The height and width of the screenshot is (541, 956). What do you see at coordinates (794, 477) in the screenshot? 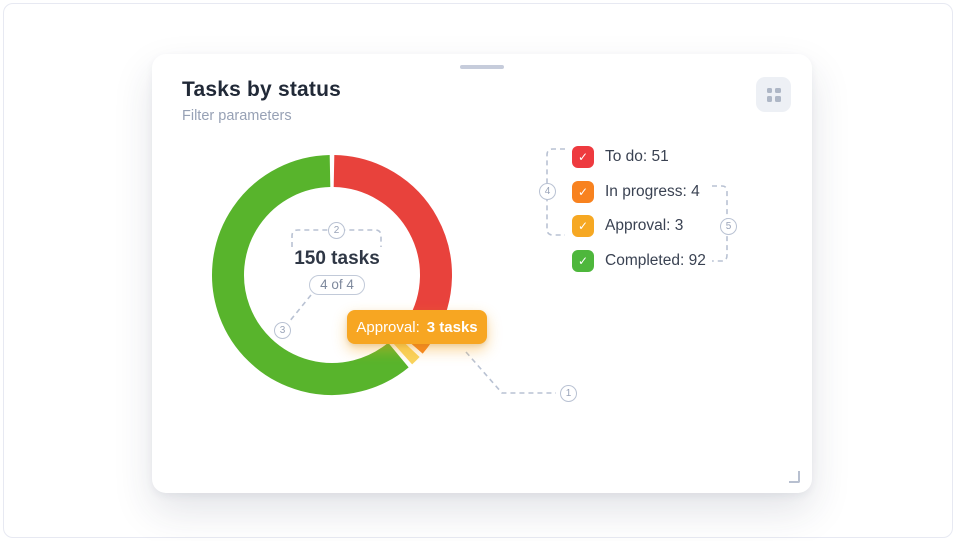
I see `resize-handle` at bounding box center [794, 477].